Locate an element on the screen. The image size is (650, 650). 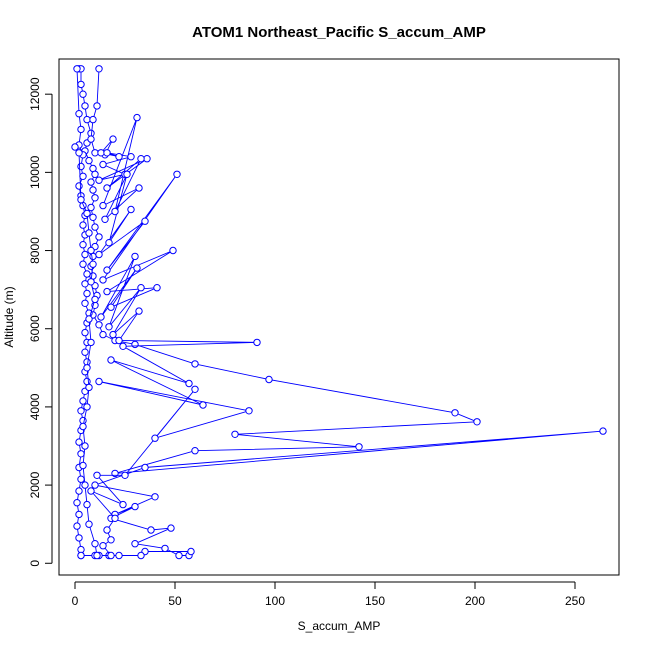
y-tick-label: 4000 is located at coordinates (35, 406).